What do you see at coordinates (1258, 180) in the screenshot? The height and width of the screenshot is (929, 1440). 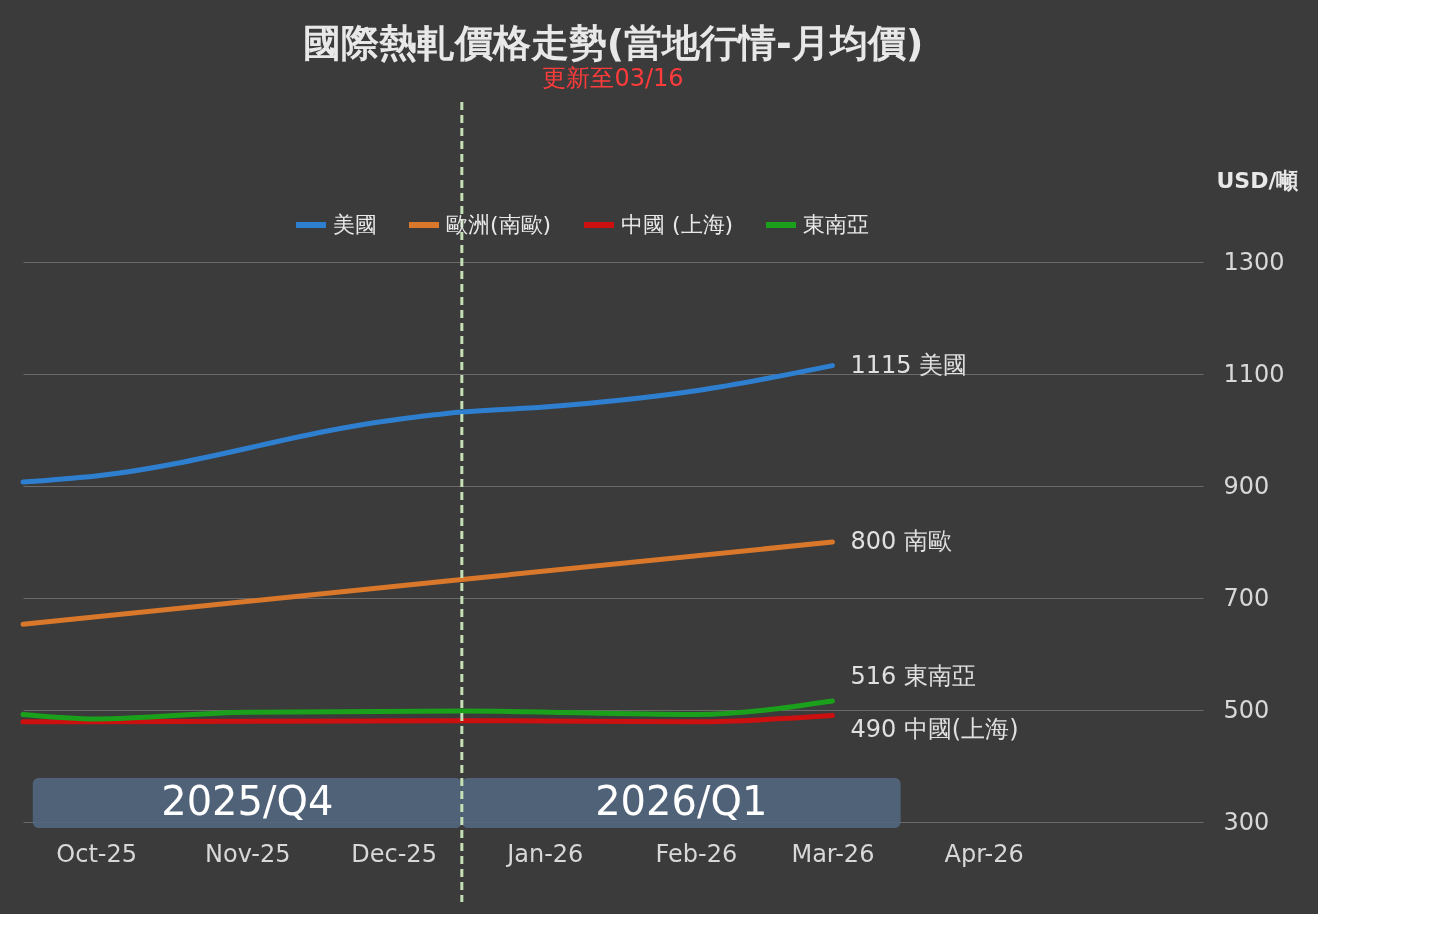 I see `y-axis-title: USD/噸` at bounding box center [1258, 180].